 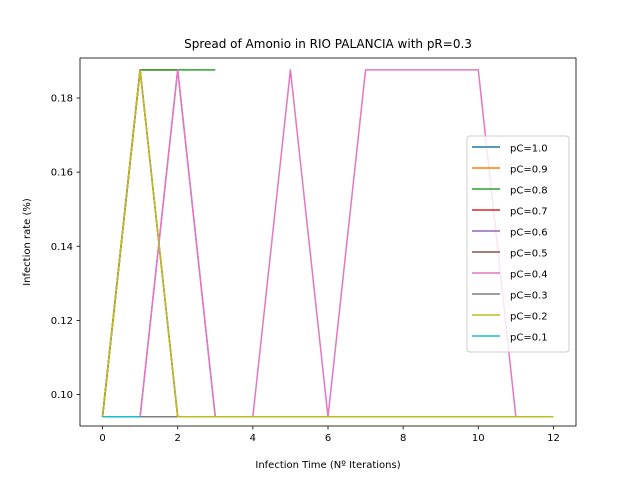 I want to click on x-axis-label: Infection Time (Nº Iterations), so click(x=327, y=465).